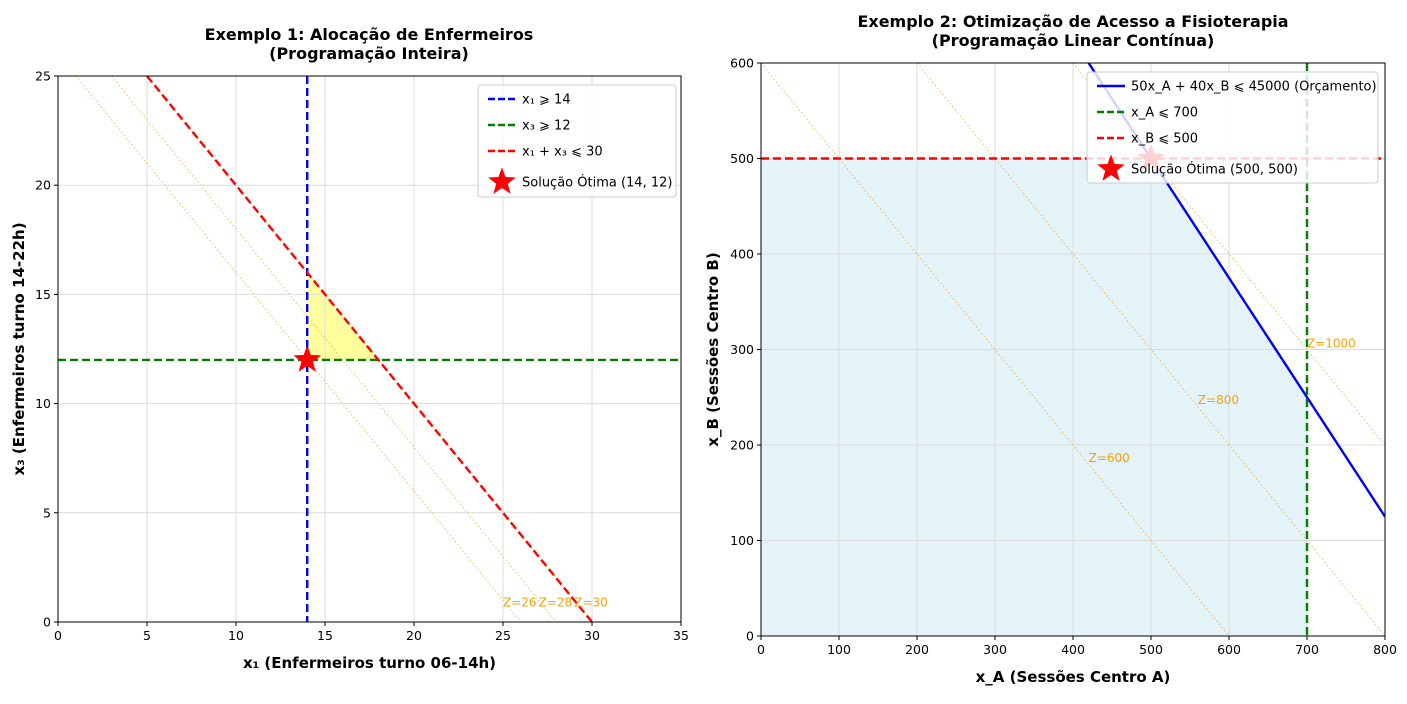  Describe the element at coordinates (43, 76) in the screenshot. I see `y-tick-label: 25` at that location.